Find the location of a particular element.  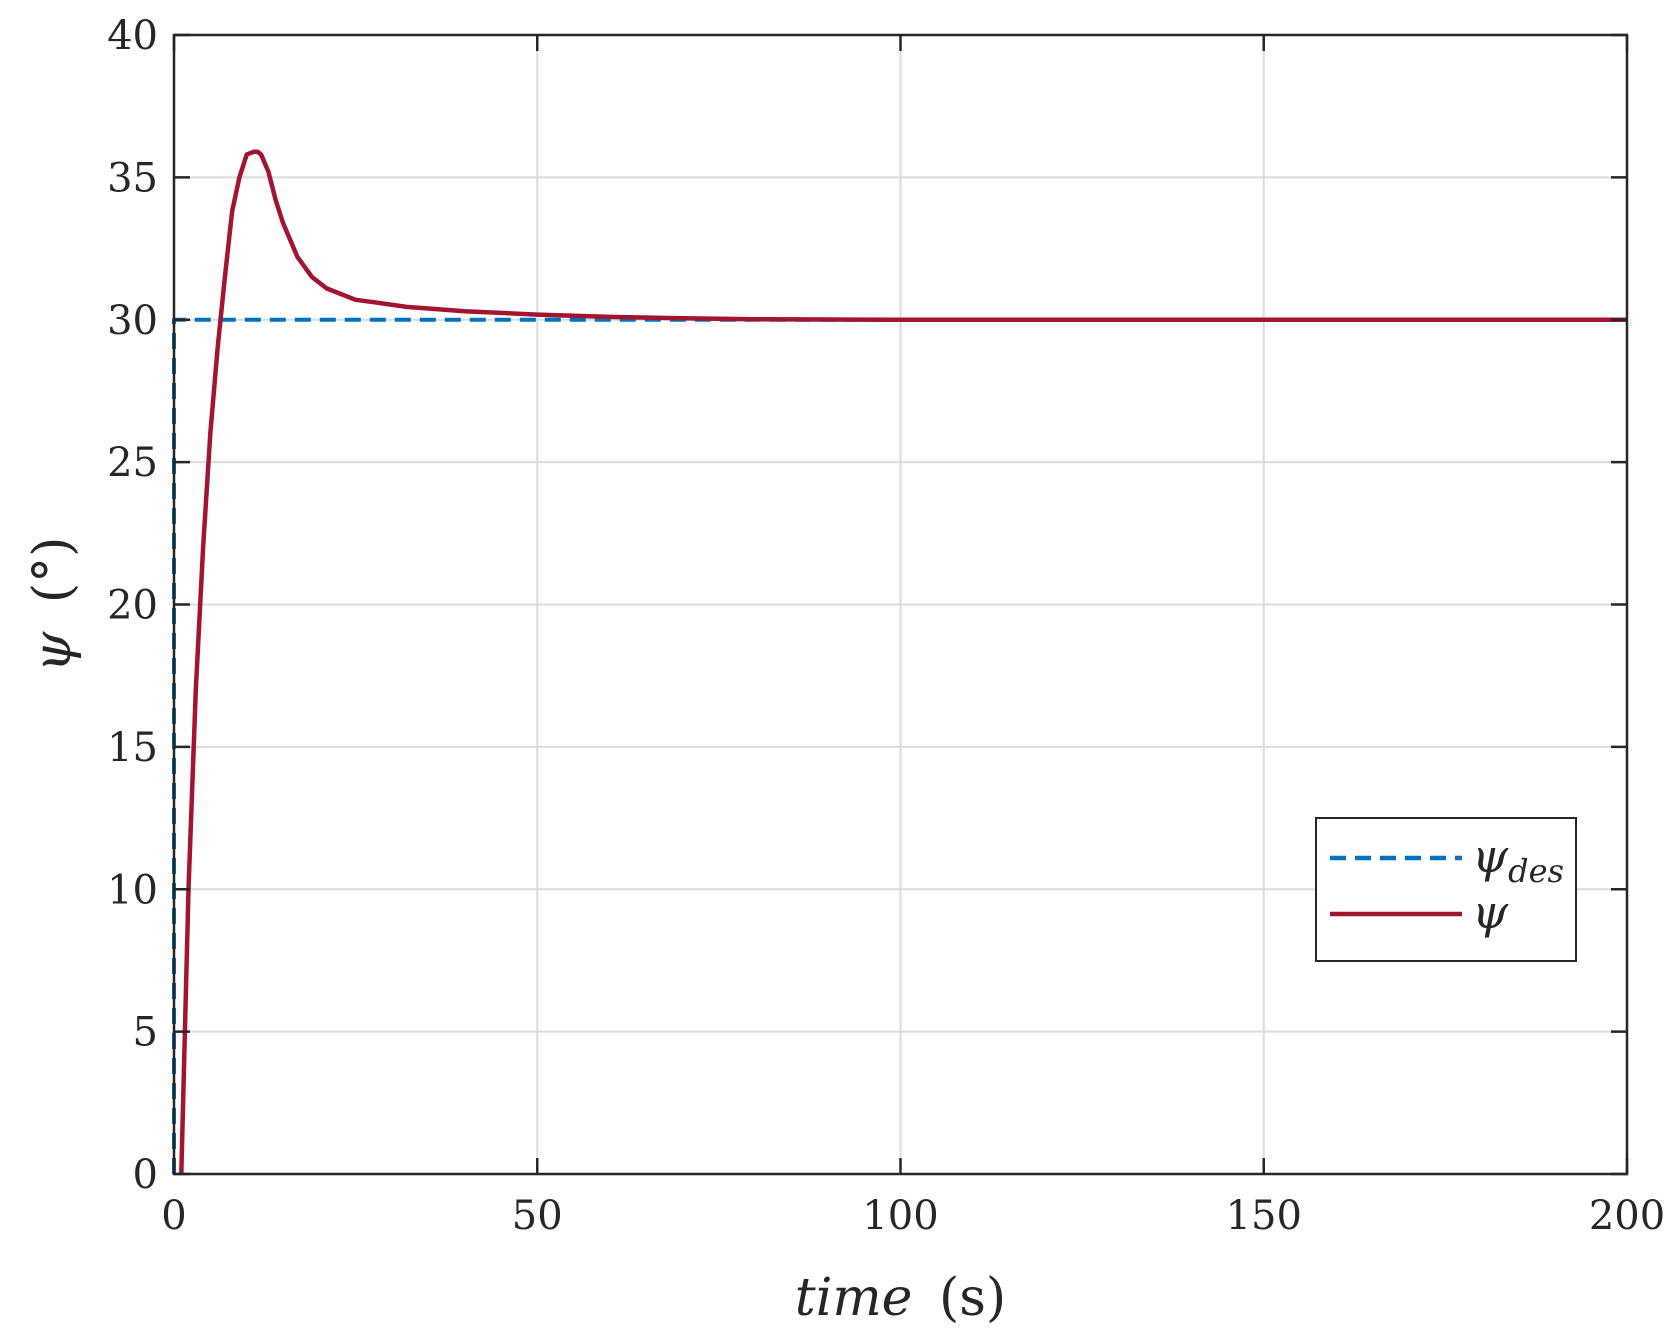

y-tick-label: 30 is located at coordinates (132, 321).